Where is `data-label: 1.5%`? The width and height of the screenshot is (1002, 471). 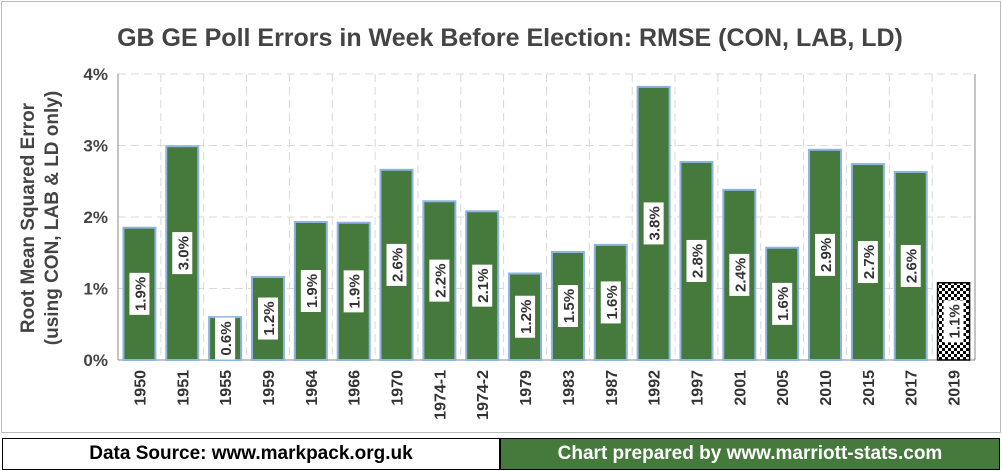 data-label: 1.5% is located at coordinates (569, 306).